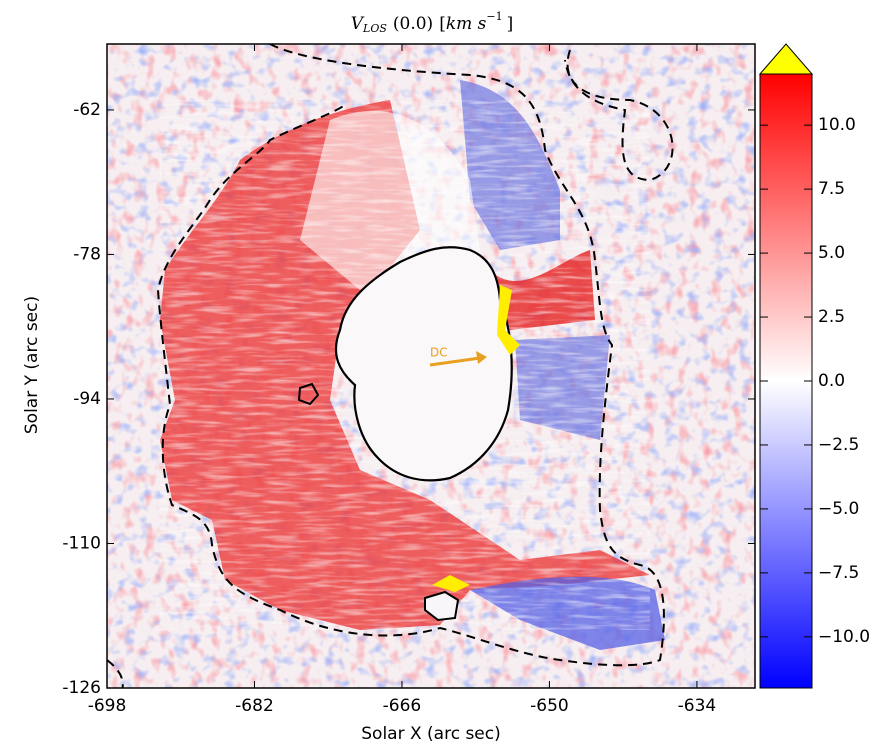 The height and width of the screenshot is (750, 888). What do you see at coordinates (510, 24) in the screenshot?
I see `title-part: ]` at bounding box center [510, 24].